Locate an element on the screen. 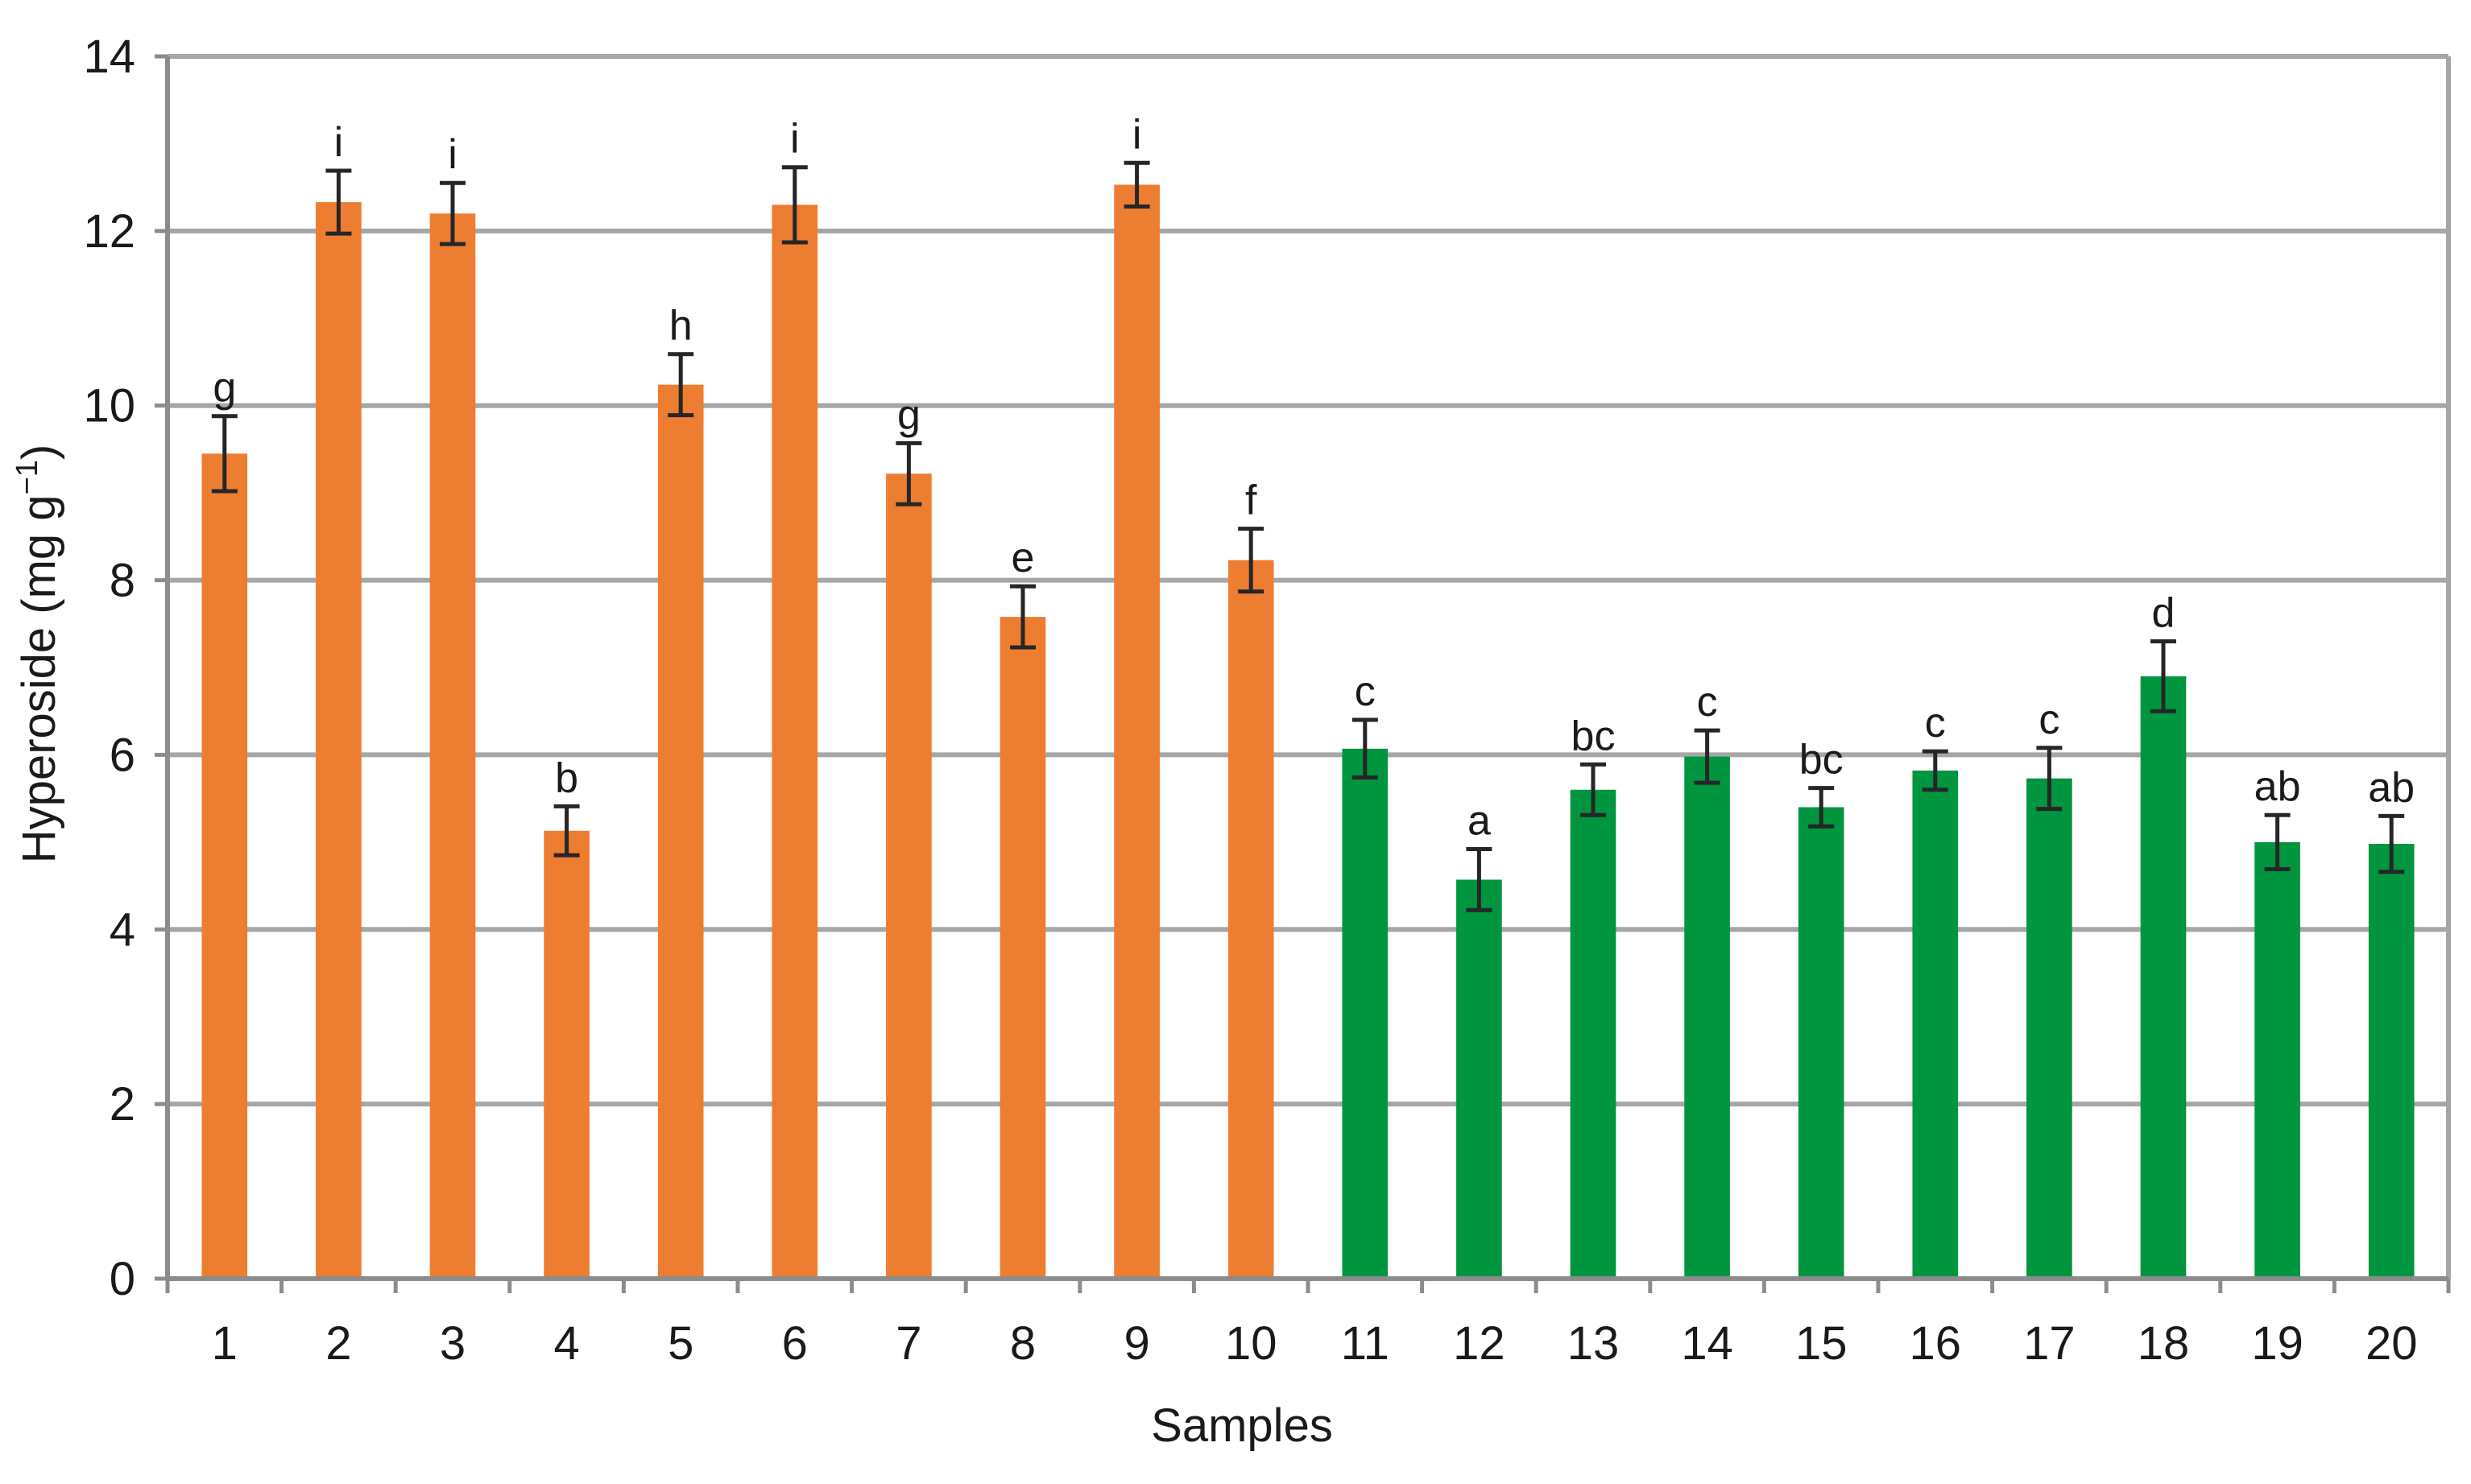 The height and width of the screenshot is (1484, 2471). y-tick-label: 6 is located at coordinates (123, 755).